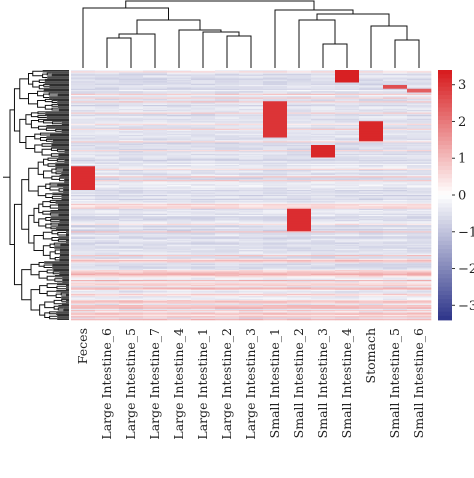  I want to click on heatmap-column, so click(107, 195).